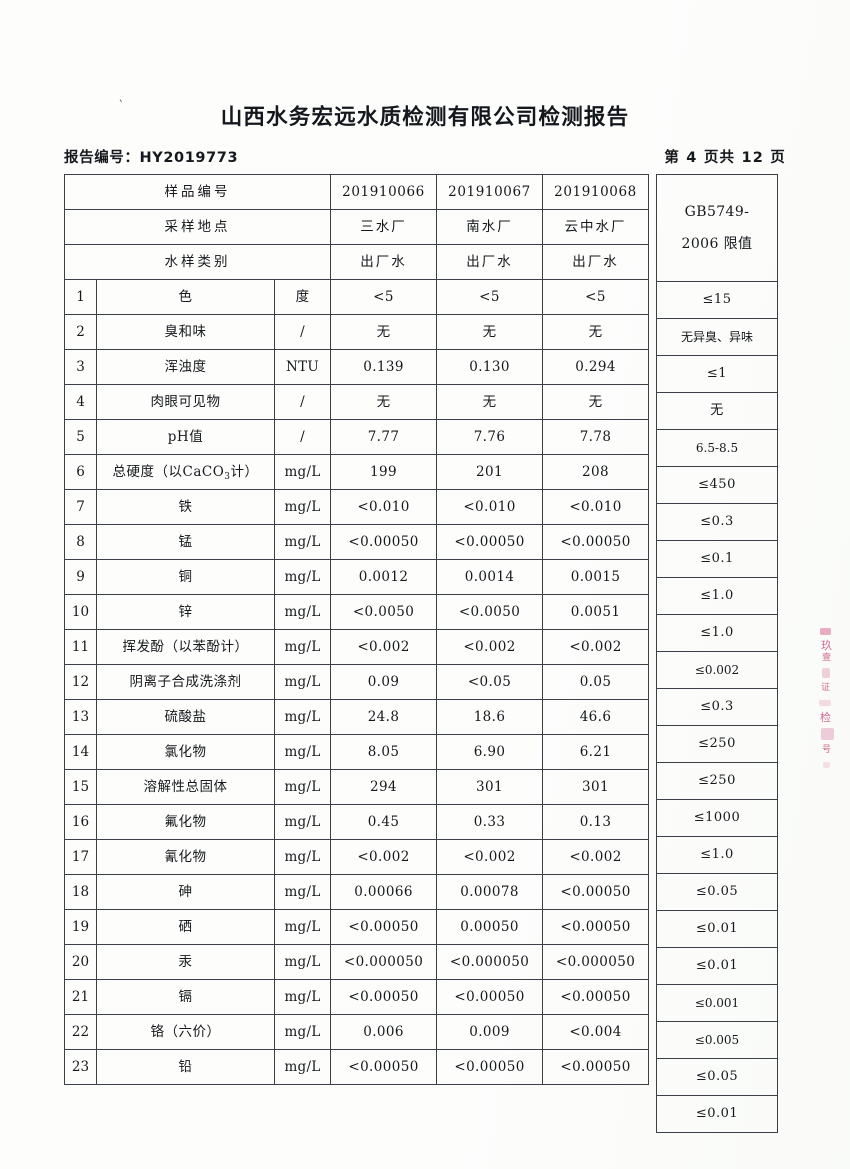 Image resolution: width=850 pixels, height=1169 pixels. What do you see at coordinates (185, 647) in the screenshot?
I see `parameter-name: 挥发酚（以苯酚计）` at bounding box center [185, 647].